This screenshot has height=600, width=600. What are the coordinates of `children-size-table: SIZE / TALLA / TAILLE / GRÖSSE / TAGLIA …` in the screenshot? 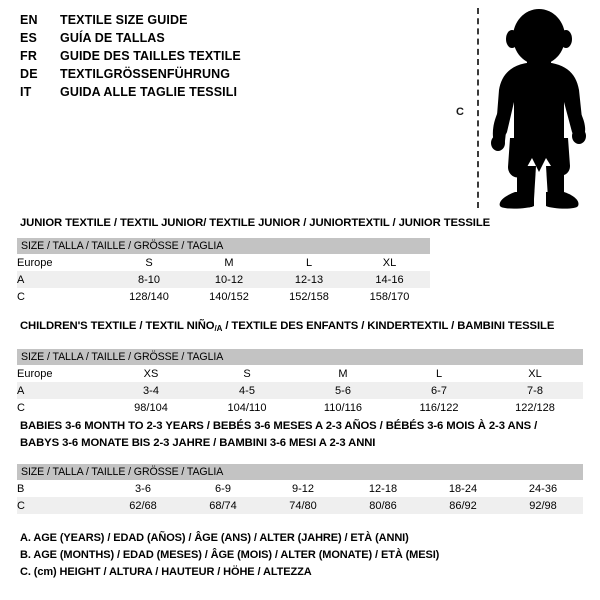 It's located at (300, 382).